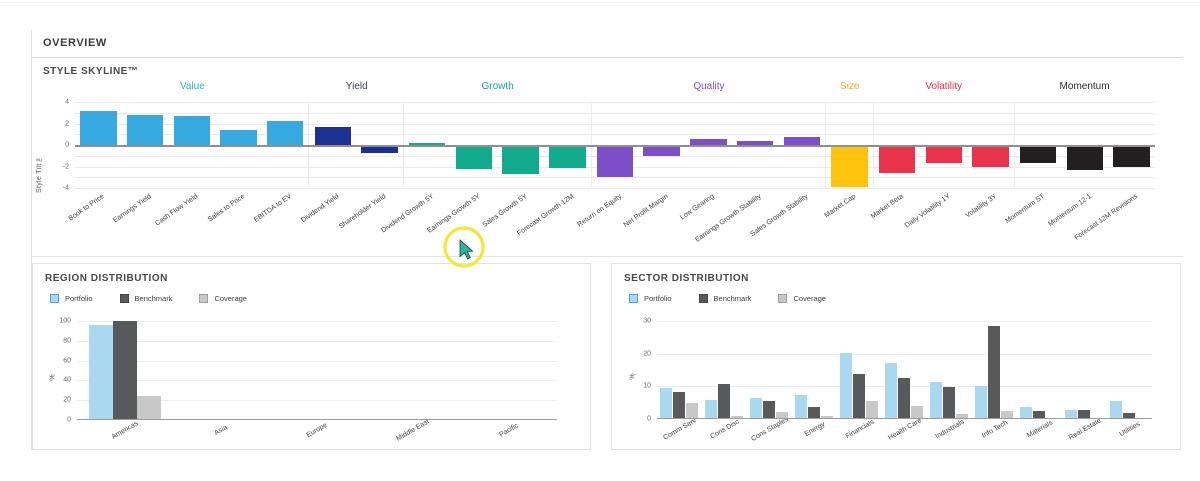 The height and width of the screenshot is (481, 1200). I want to click on x-axis-label: Info Tech, so click(994, 429).